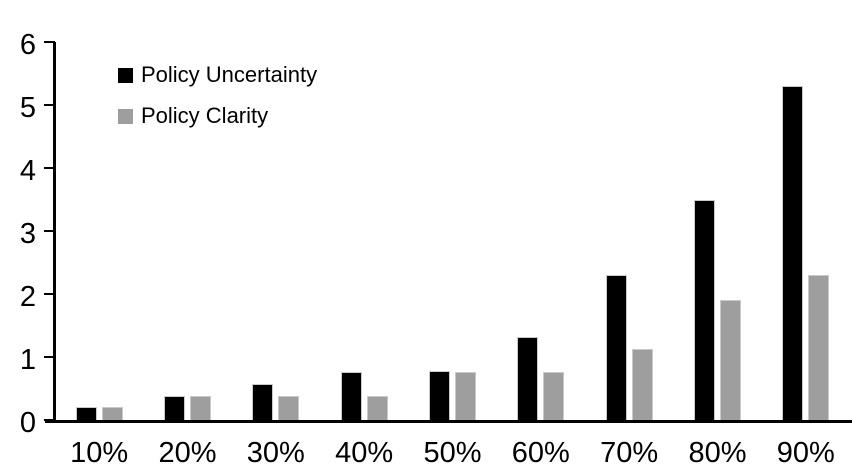 The image size is (852, 475). I want to click on bar-policy-uncertainty-40%, so click(351, 396).